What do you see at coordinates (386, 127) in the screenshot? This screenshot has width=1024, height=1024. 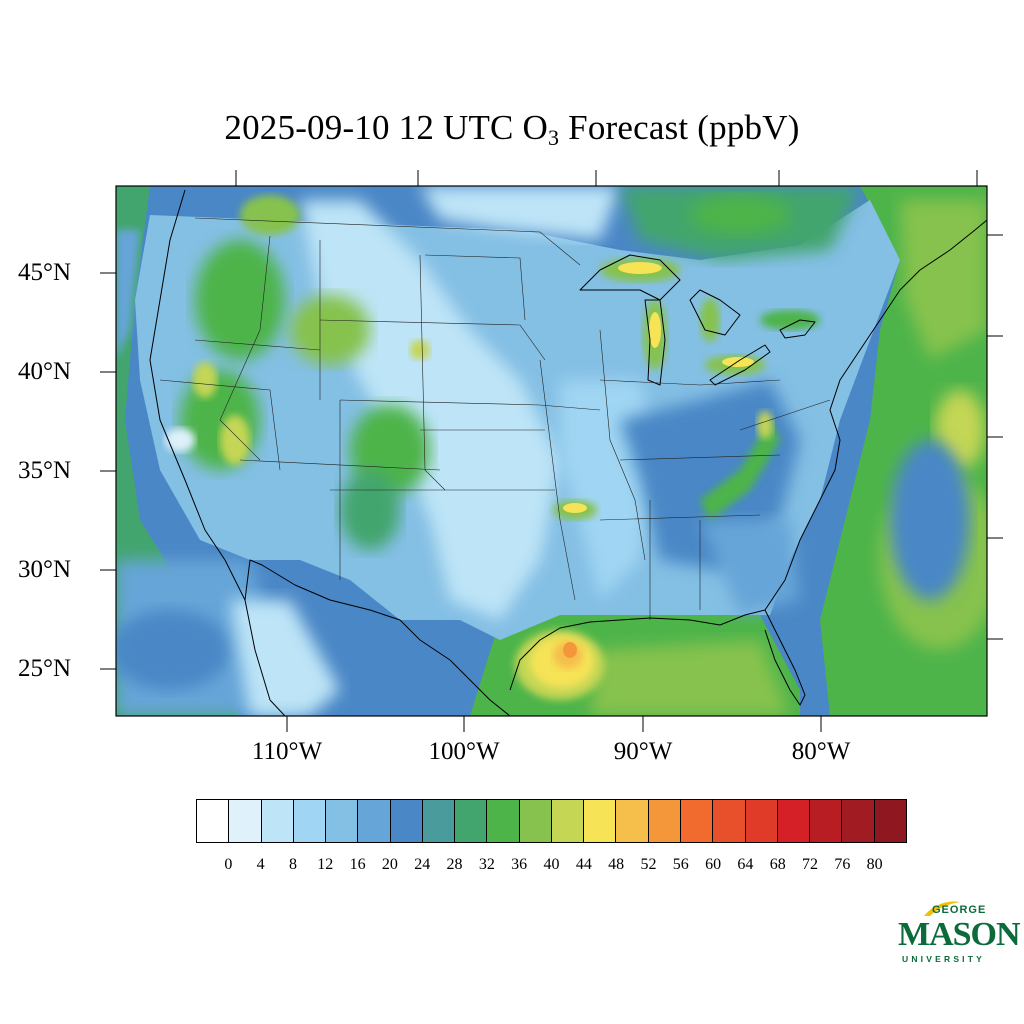 I see `title-main: 2025-09-10 12 UTC O` at bounding box center [386, 127].